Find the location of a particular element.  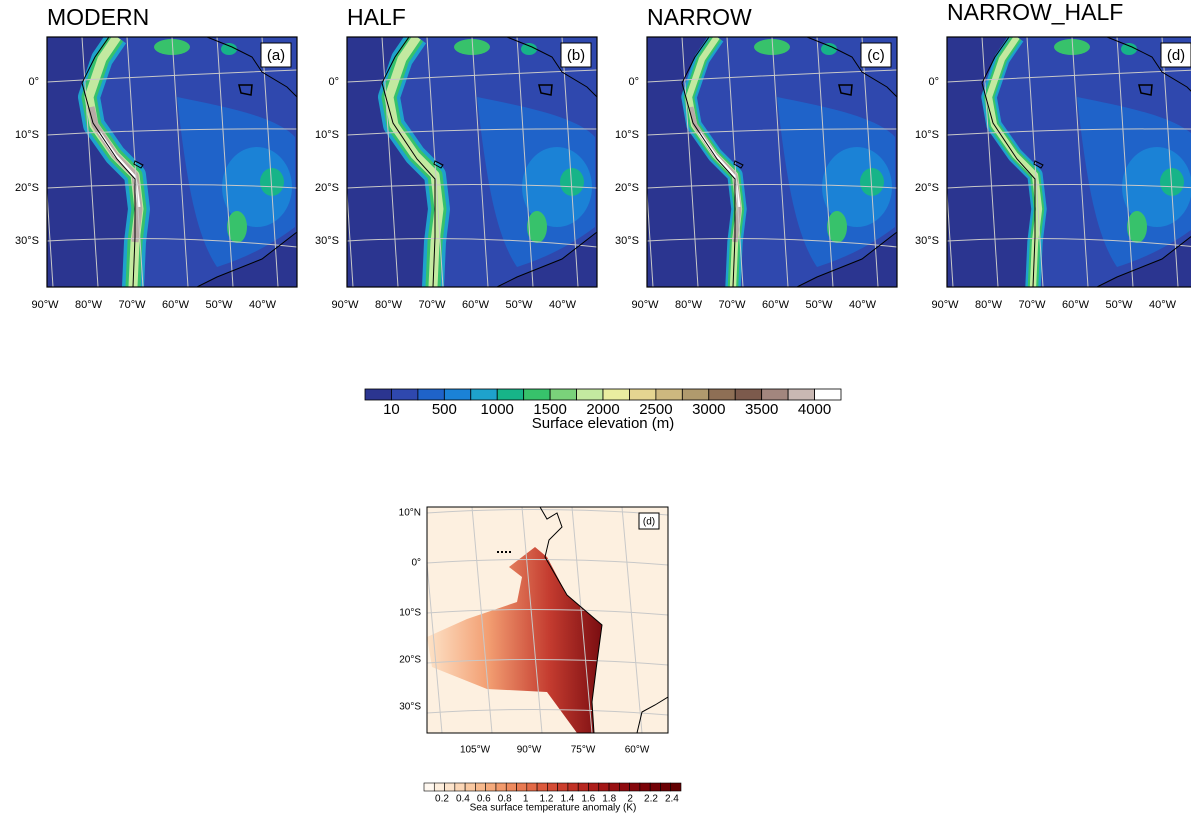

colorbar-title: Surface elevation (m) is located at coordinates (603, 423).